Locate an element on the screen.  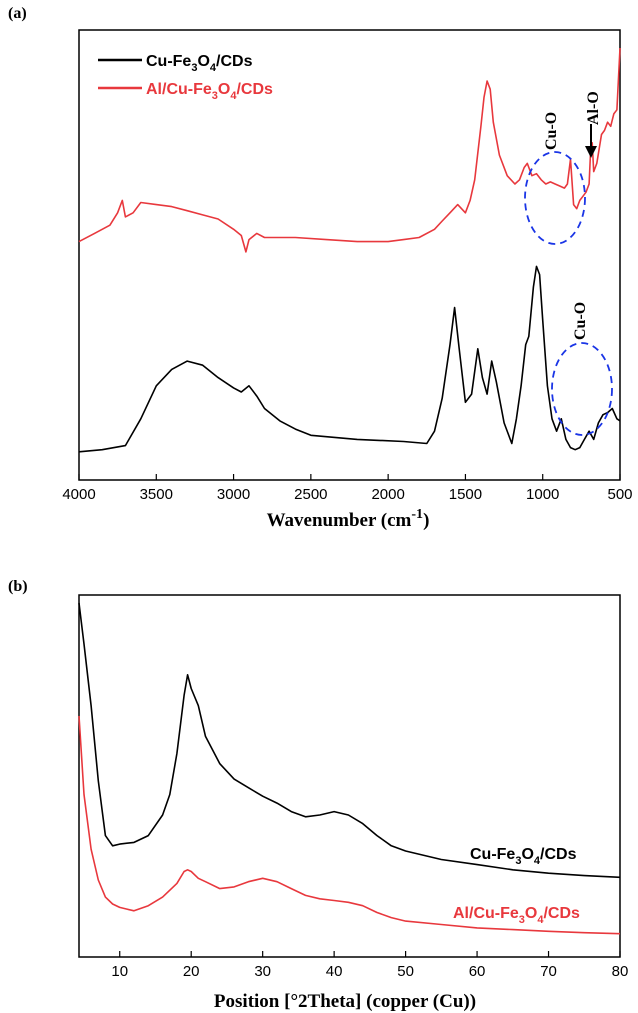
cu-o-label-lower: Cu-O is located at coordinates (580, 321).